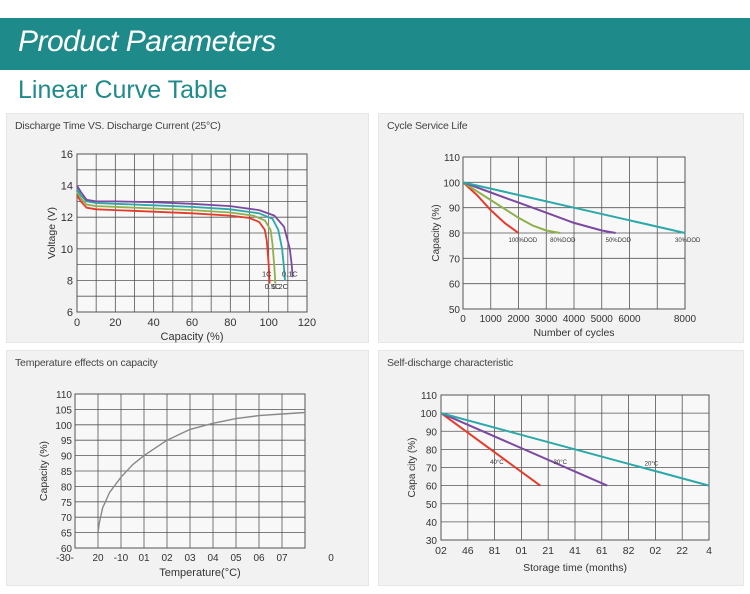  Describe the element at coordinates (432, 541) in the screenshot. I see `y-tick-label: 30` at that location.